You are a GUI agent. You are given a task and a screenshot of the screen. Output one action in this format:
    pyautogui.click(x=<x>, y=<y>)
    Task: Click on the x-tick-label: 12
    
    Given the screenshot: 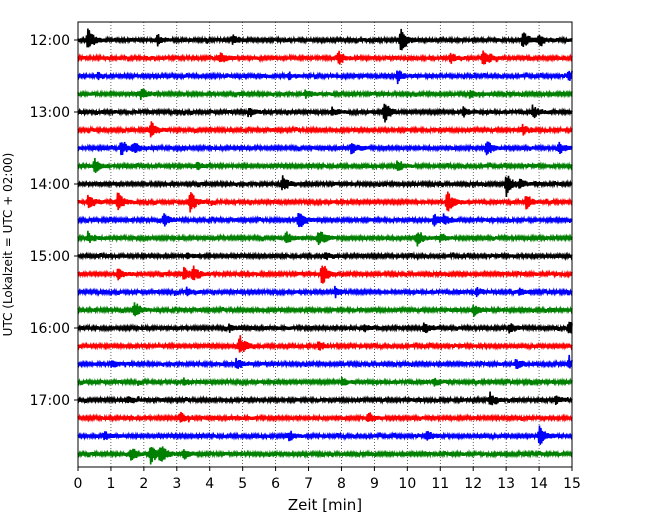 What is the action you would take?
    pyautogui.click(x=473, y=484)
    